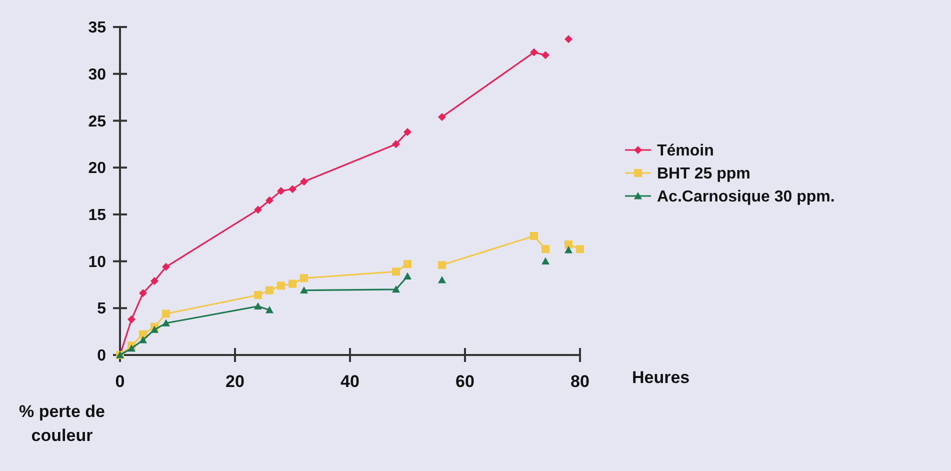 This screenshot has height=471, width=951. I want to click on legend-label: Témoin, so click(685, 151).